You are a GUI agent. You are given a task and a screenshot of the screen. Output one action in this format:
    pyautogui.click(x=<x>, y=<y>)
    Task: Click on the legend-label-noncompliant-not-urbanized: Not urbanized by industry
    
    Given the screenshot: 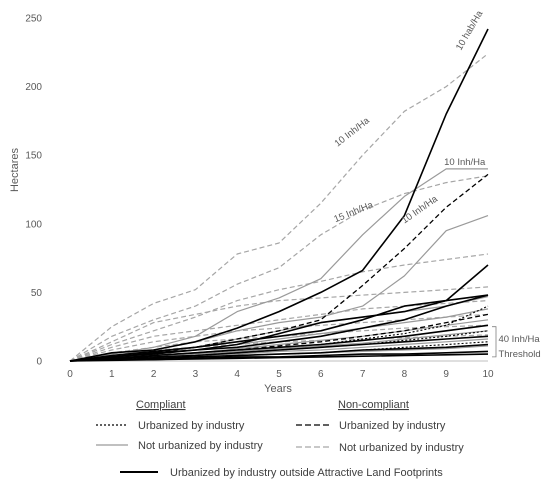 What is the action you would take?
    pyautogui.click(x=401, y=448)
    